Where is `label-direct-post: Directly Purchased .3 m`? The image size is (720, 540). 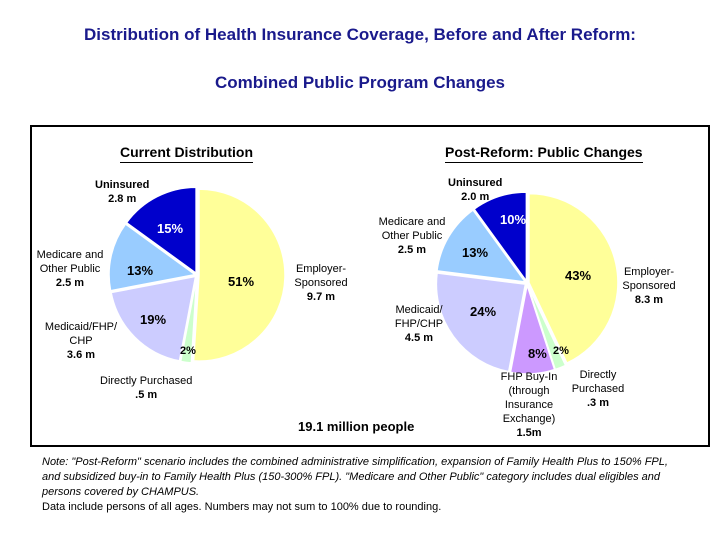
label-direct-post: Directly Purchased .3 m is located at coordinates (598, 389).